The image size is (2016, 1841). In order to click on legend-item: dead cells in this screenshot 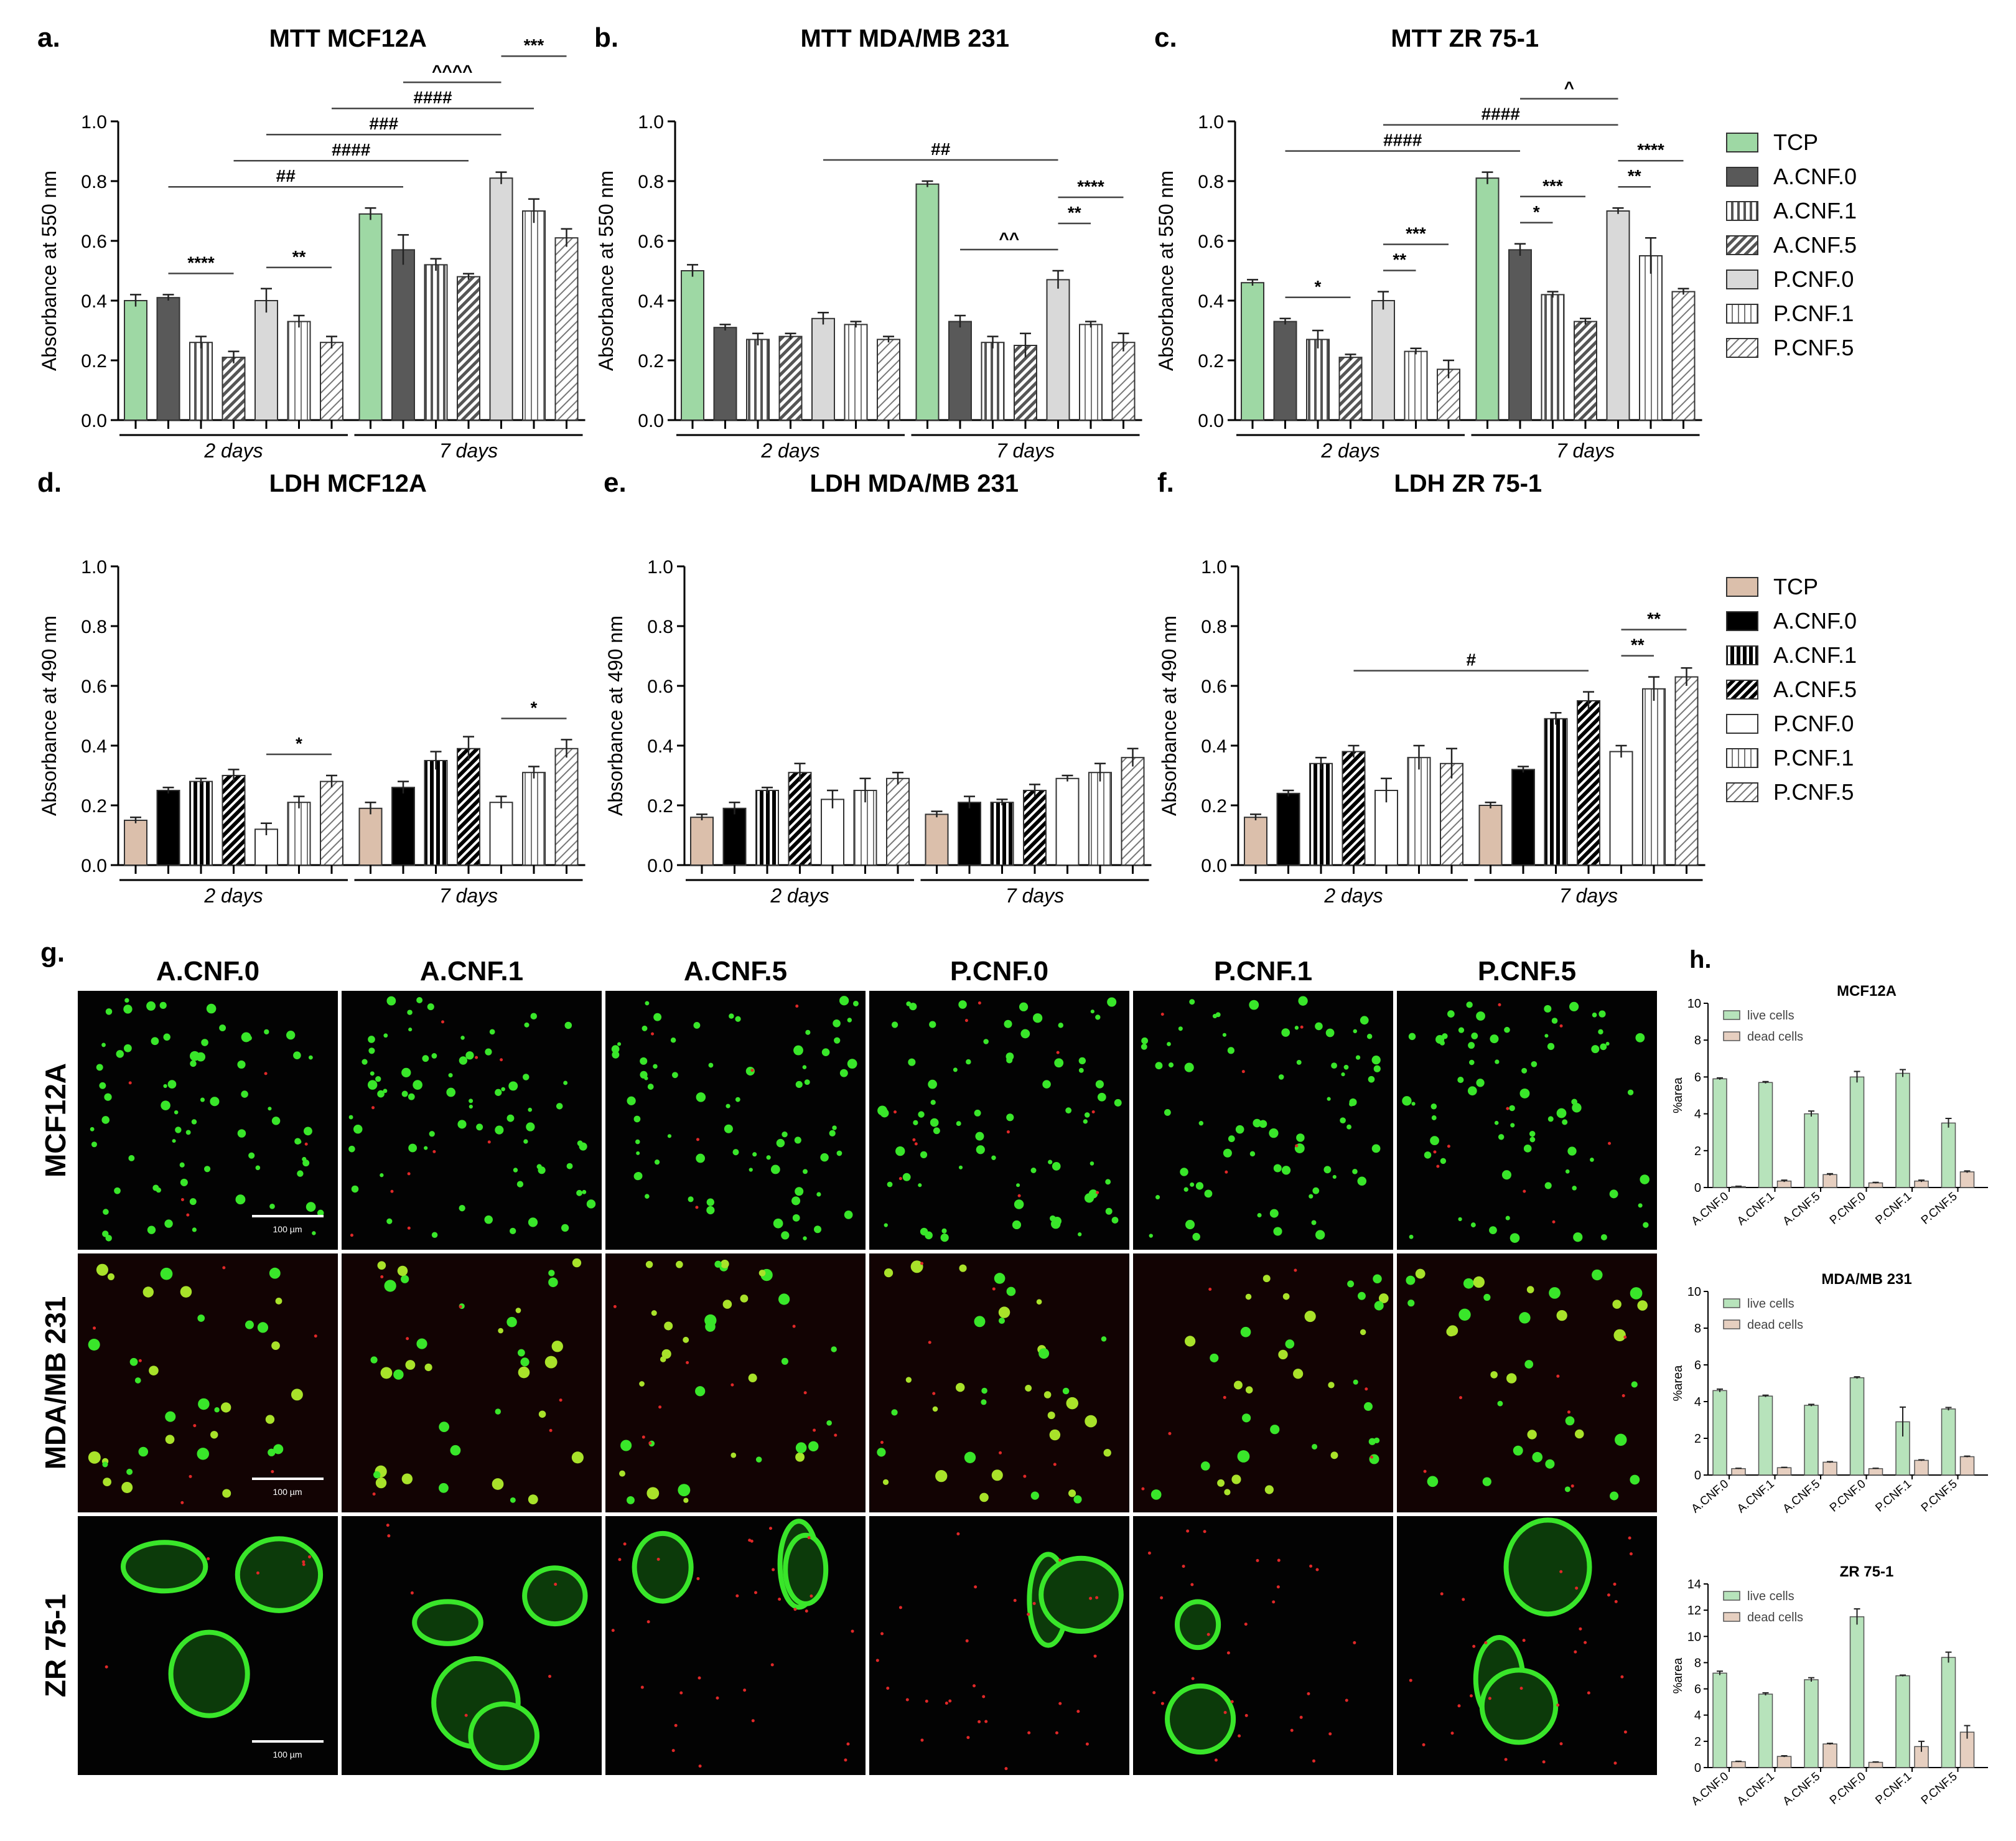, I will do `click(1775, 1325)`.